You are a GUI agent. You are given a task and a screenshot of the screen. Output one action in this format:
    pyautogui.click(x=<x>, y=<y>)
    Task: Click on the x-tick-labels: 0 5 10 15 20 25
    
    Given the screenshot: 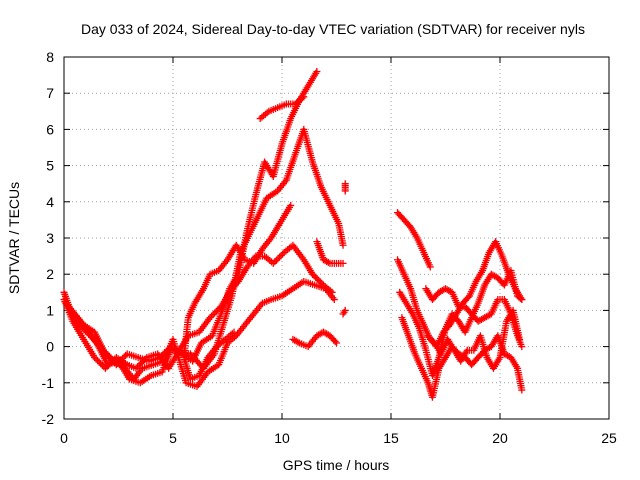 What is the action you would take?
    pyautogui.click(x=338, y=438)
    